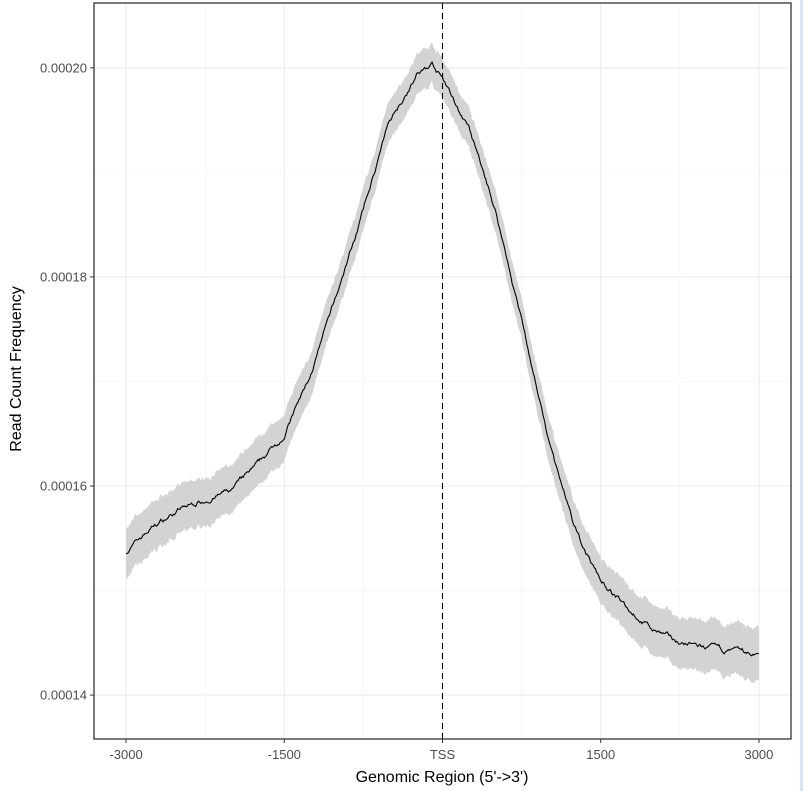 The width and height of the screenshot is (803, 791). I want to click on x-tick-label: 1500, so click(600, 754).